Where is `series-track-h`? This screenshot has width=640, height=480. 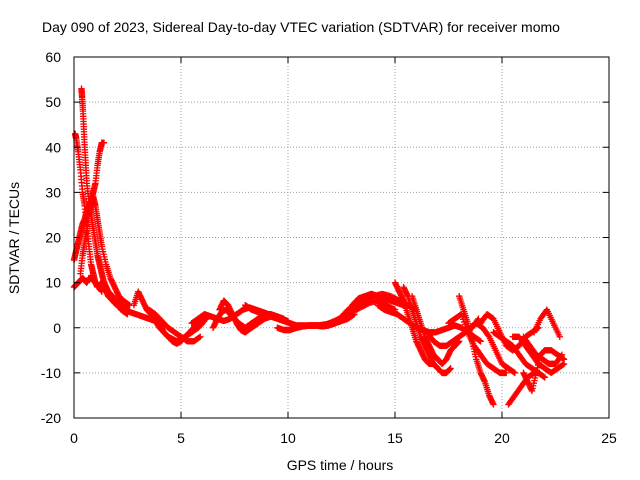
series-track-h is located at coordinates (174, 325).